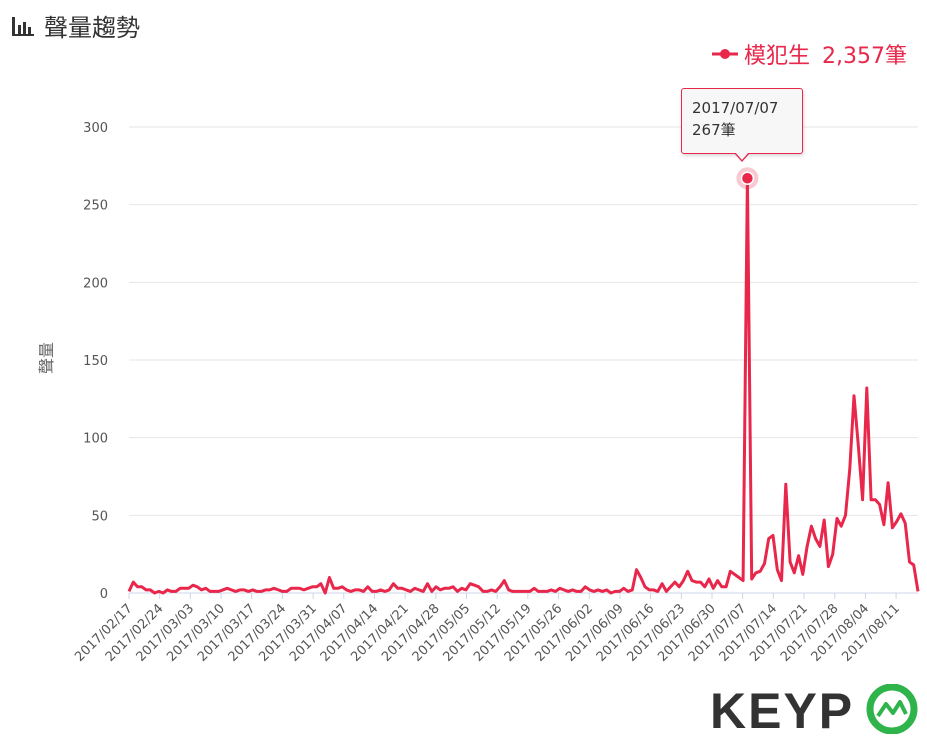  I want to click on chart-title-bar: 聲量趨勢, so click(75, 25).